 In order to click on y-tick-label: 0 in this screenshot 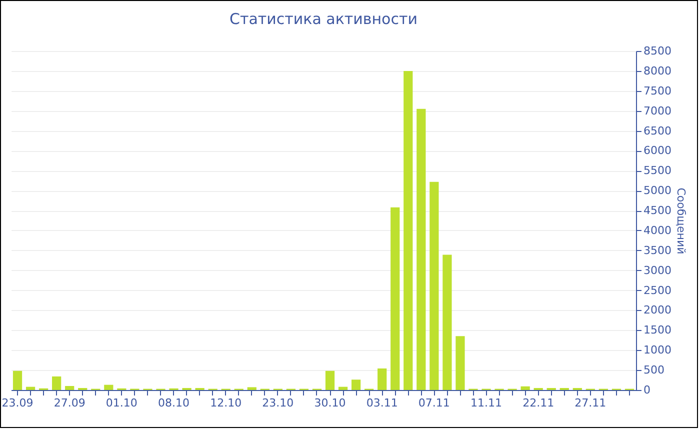, I will do `click(647, 390)`.